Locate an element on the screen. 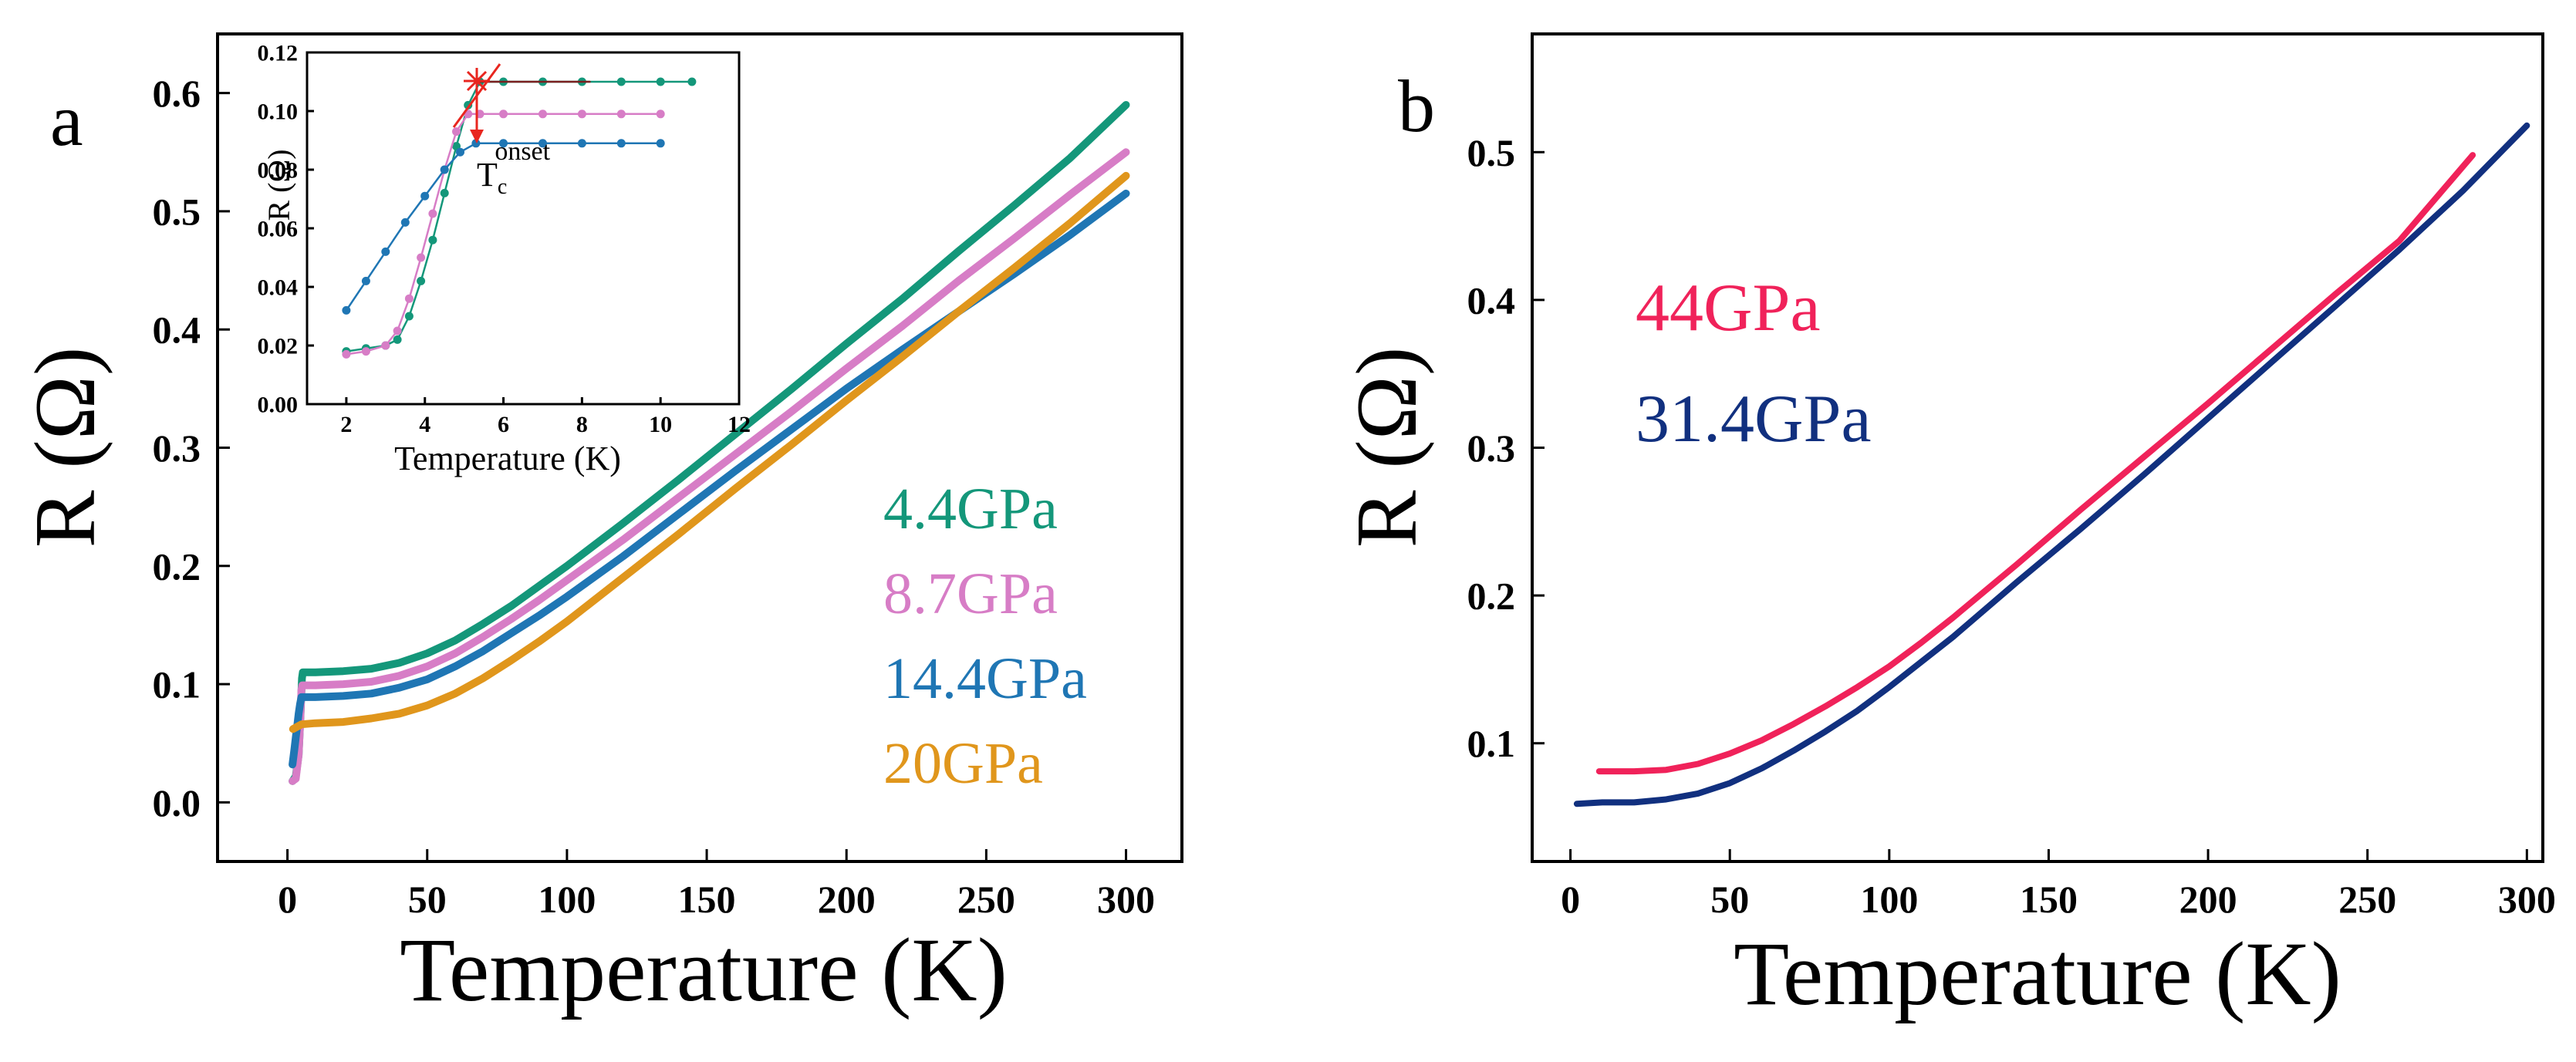 The width and height of the screenshot is (2576, 1062). panel-a-x-ticks: 0 50 100 150 200 250 300 is located at coordinates (716, 885).